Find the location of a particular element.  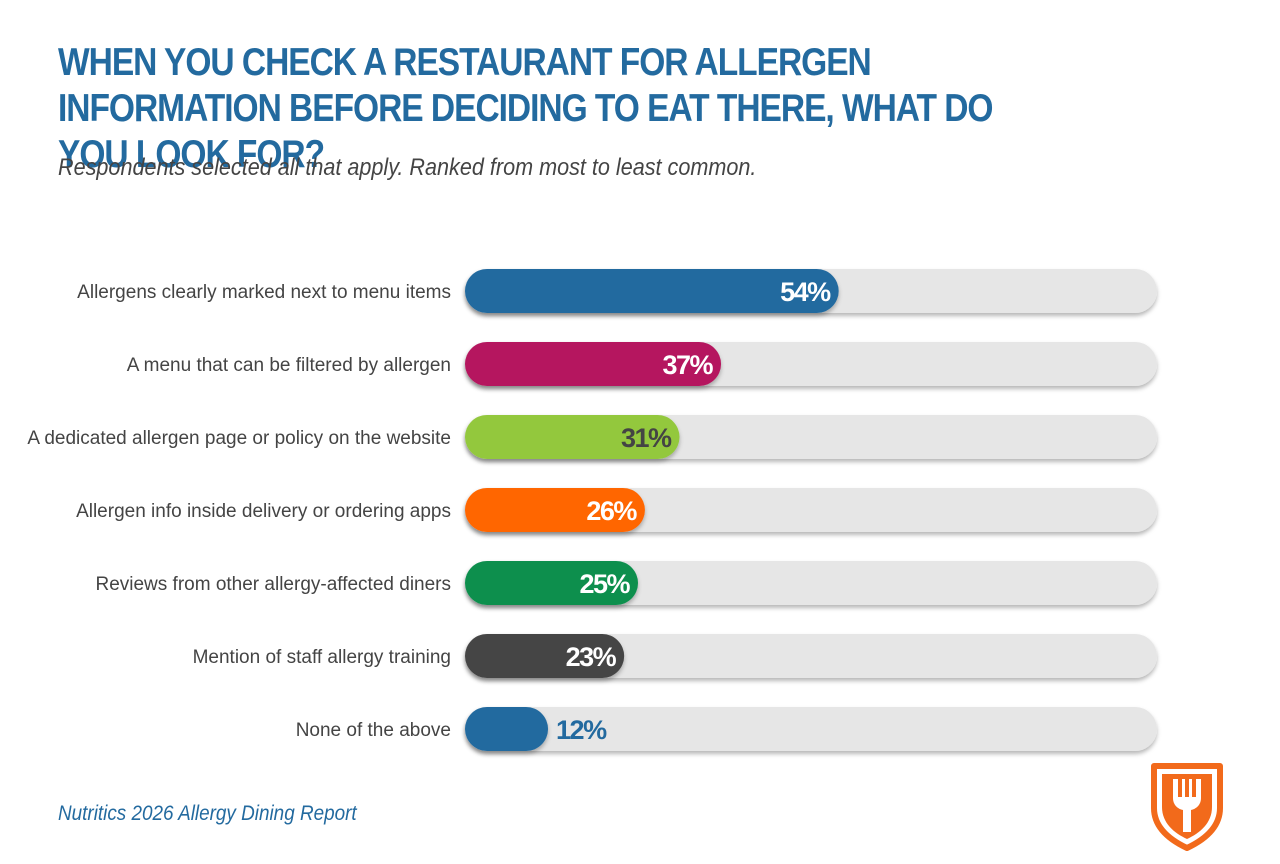

value-label: 26% is located at coordinates (611, 511).